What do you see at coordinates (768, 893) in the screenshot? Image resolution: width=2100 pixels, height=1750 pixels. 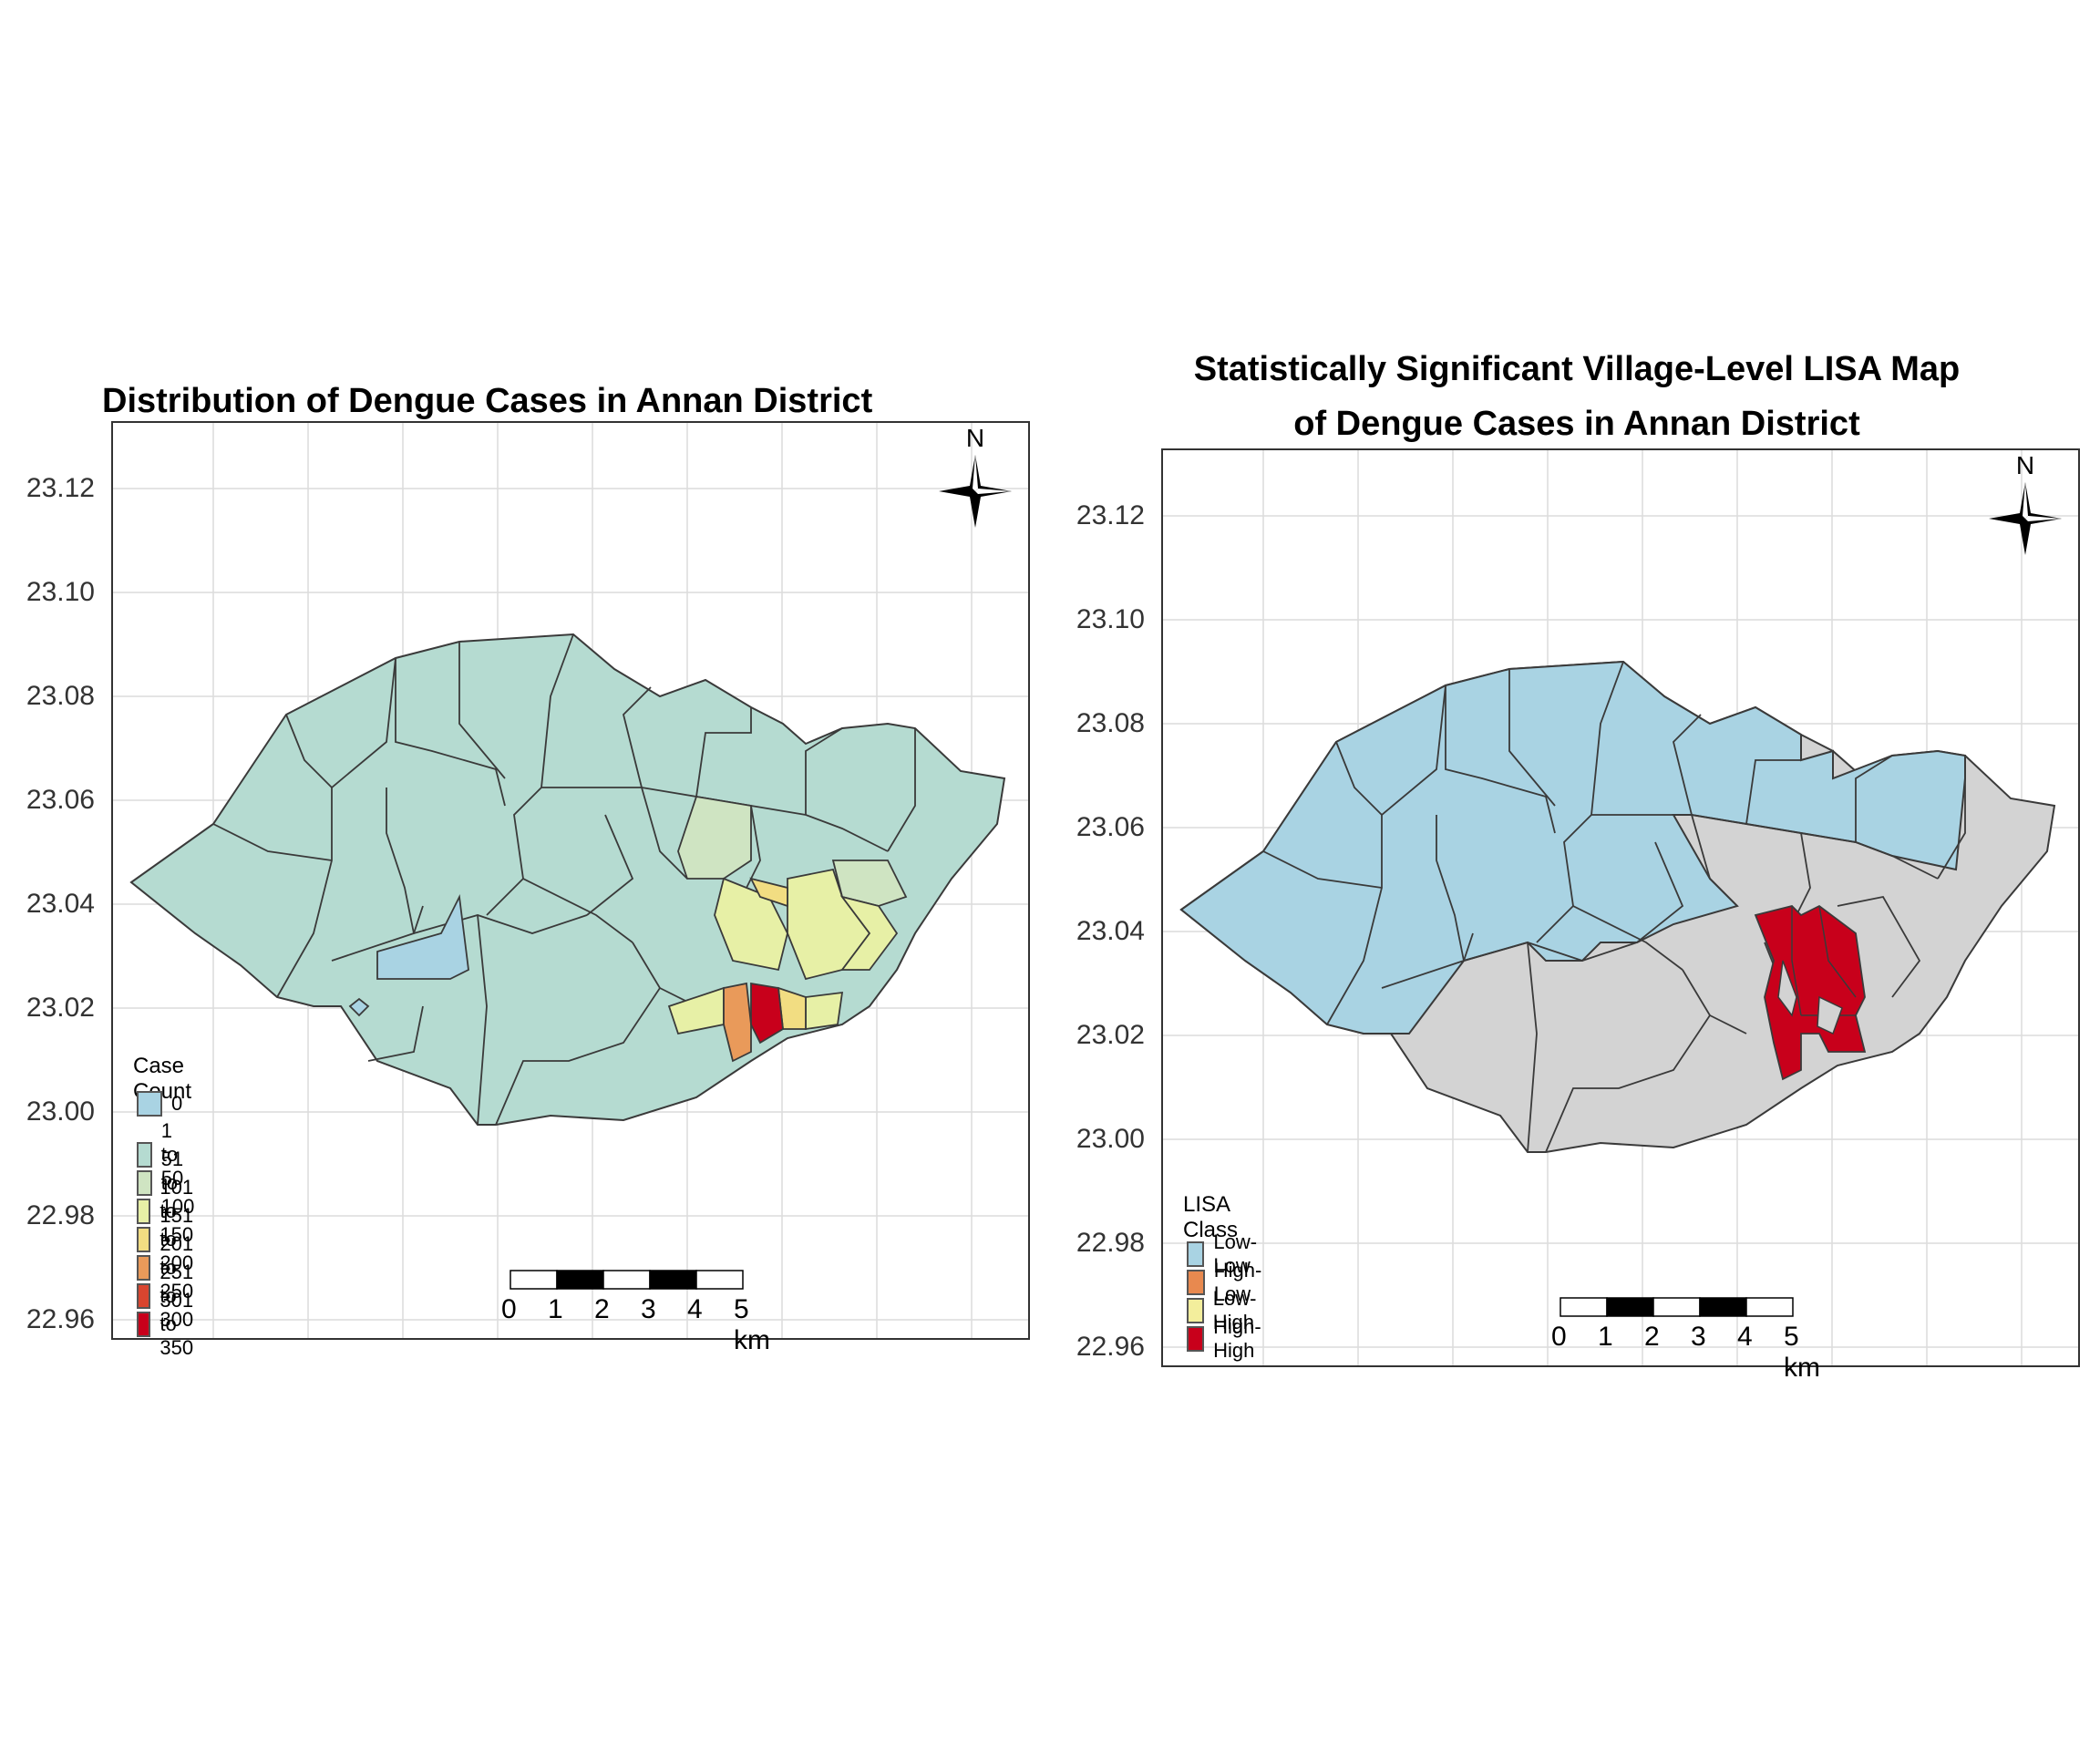 I see `village-151-200-a` at bounding box center [768, 893].